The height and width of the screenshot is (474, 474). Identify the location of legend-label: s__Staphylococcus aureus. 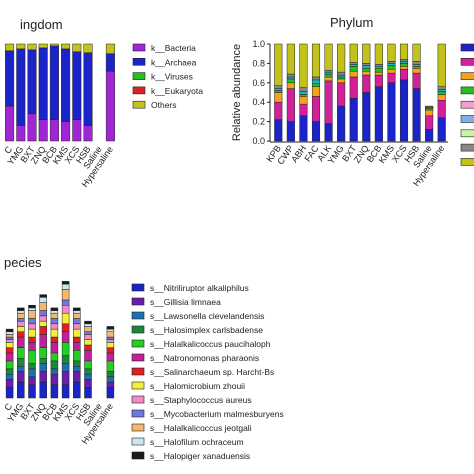
(201, 400).